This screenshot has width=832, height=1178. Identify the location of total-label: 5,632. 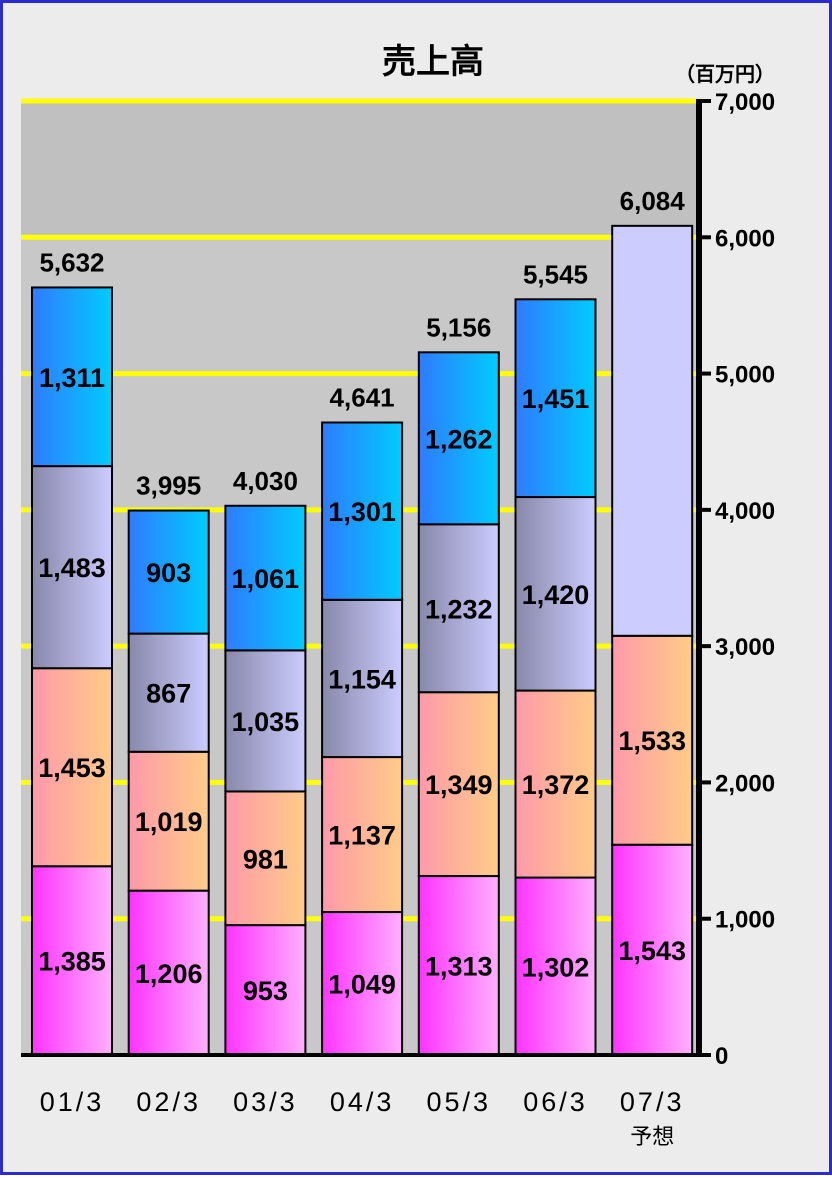
(71, 262).